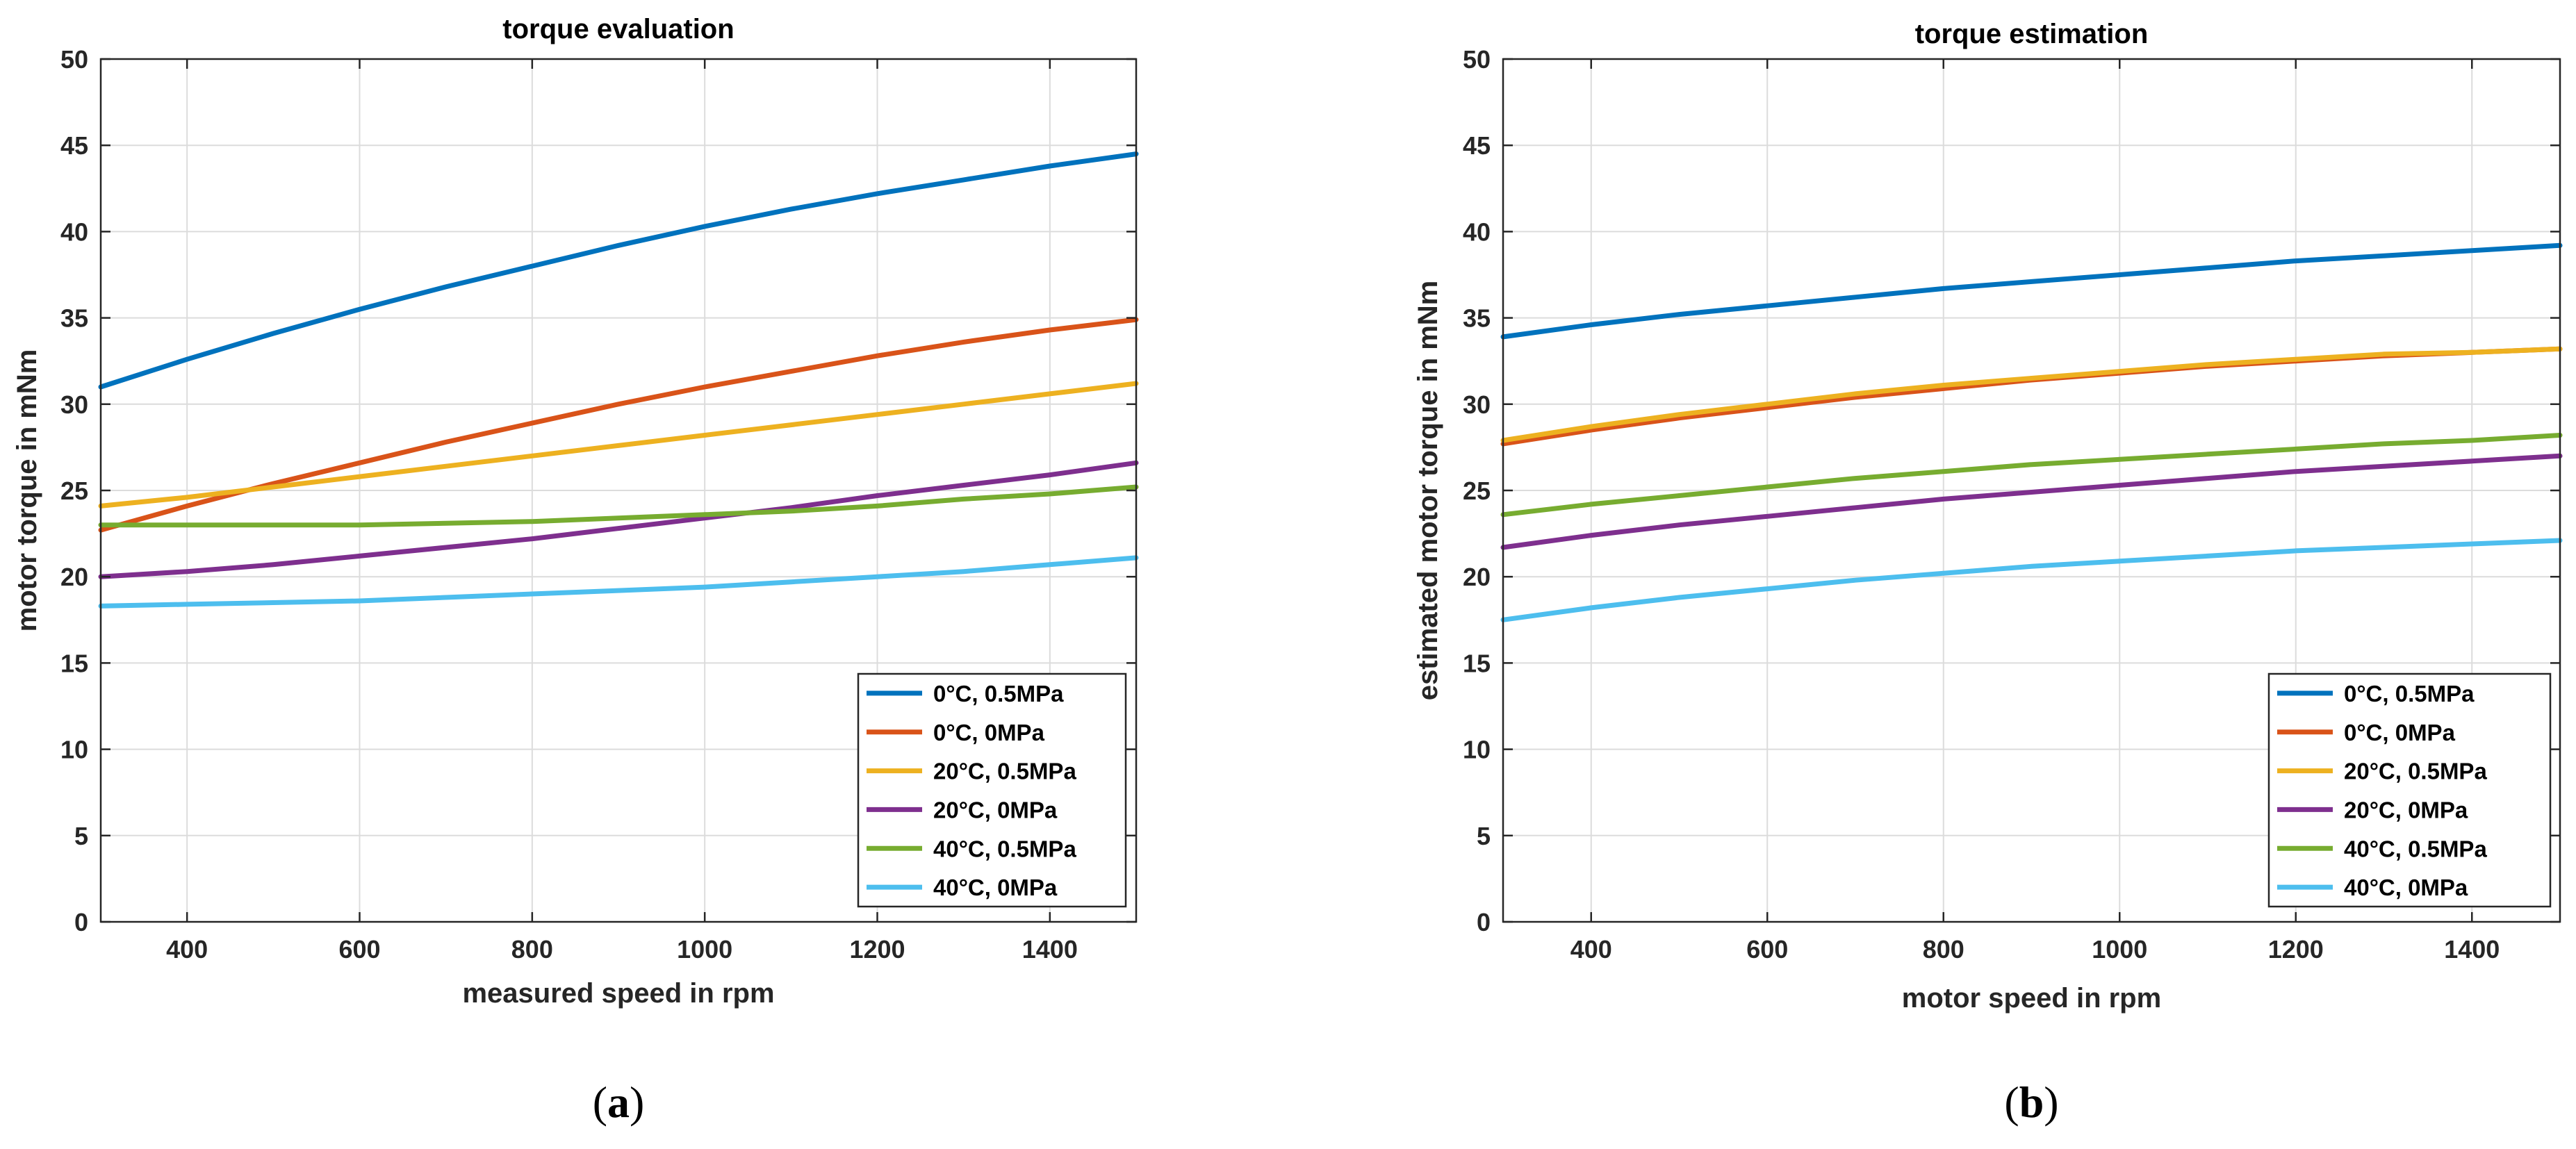  What do you see at coordinates (2031, 1102) in the screenshot?
I see `panel-label: (b)` at bounding box center [2031, 1102].